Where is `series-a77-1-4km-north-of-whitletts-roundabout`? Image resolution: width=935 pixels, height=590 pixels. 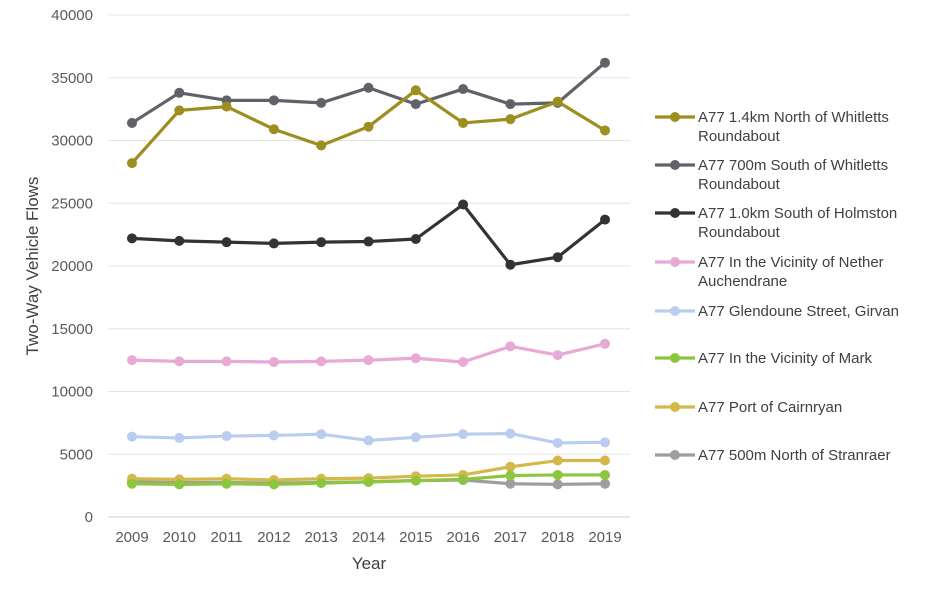 series-a77-1-4km-north-of-whitletts-roundabout is located at coordinates (368, 127).